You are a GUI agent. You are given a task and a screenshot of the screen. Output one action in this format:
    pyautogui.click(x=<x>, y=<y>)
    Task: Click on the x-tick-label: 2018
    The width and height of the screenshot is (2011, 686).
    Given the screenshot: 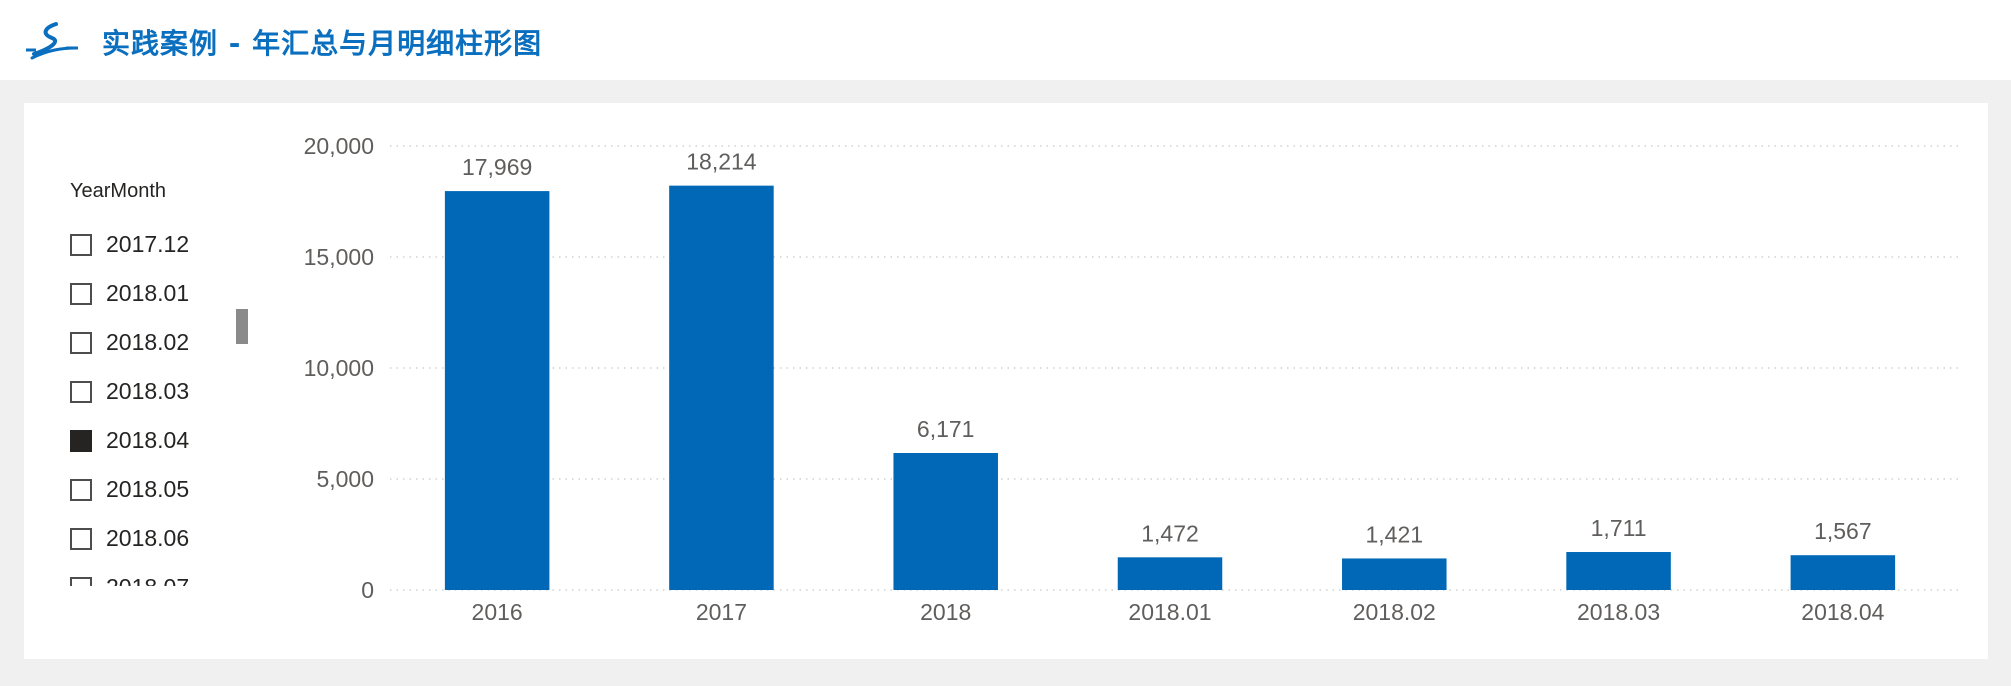 What is the action you would take?
    pyautogui.click(x=945, y=612)
    